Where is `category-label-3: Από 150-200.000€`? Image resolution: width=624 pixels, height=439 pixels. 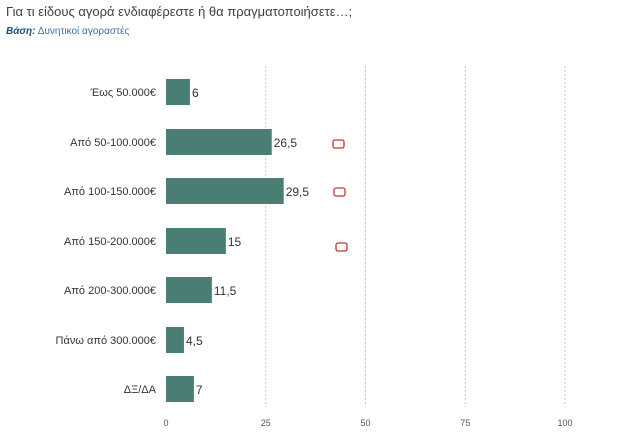
category-label-3: Από 150-200.000€ is located at coordinates (110, 242).